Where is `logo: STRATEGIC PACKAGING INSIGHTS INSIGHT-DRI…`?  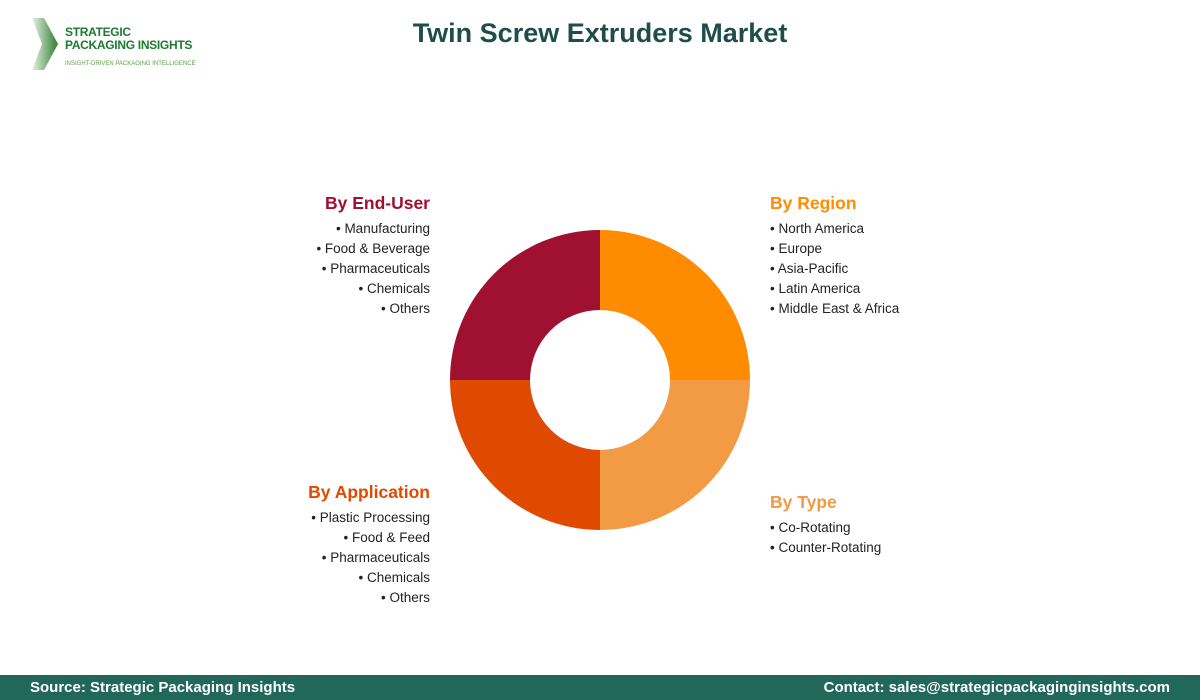
logo: STRATEGIC PACKAGING INSIGHTS INSIGHT-DRI… is located at coordinates (117, 45).